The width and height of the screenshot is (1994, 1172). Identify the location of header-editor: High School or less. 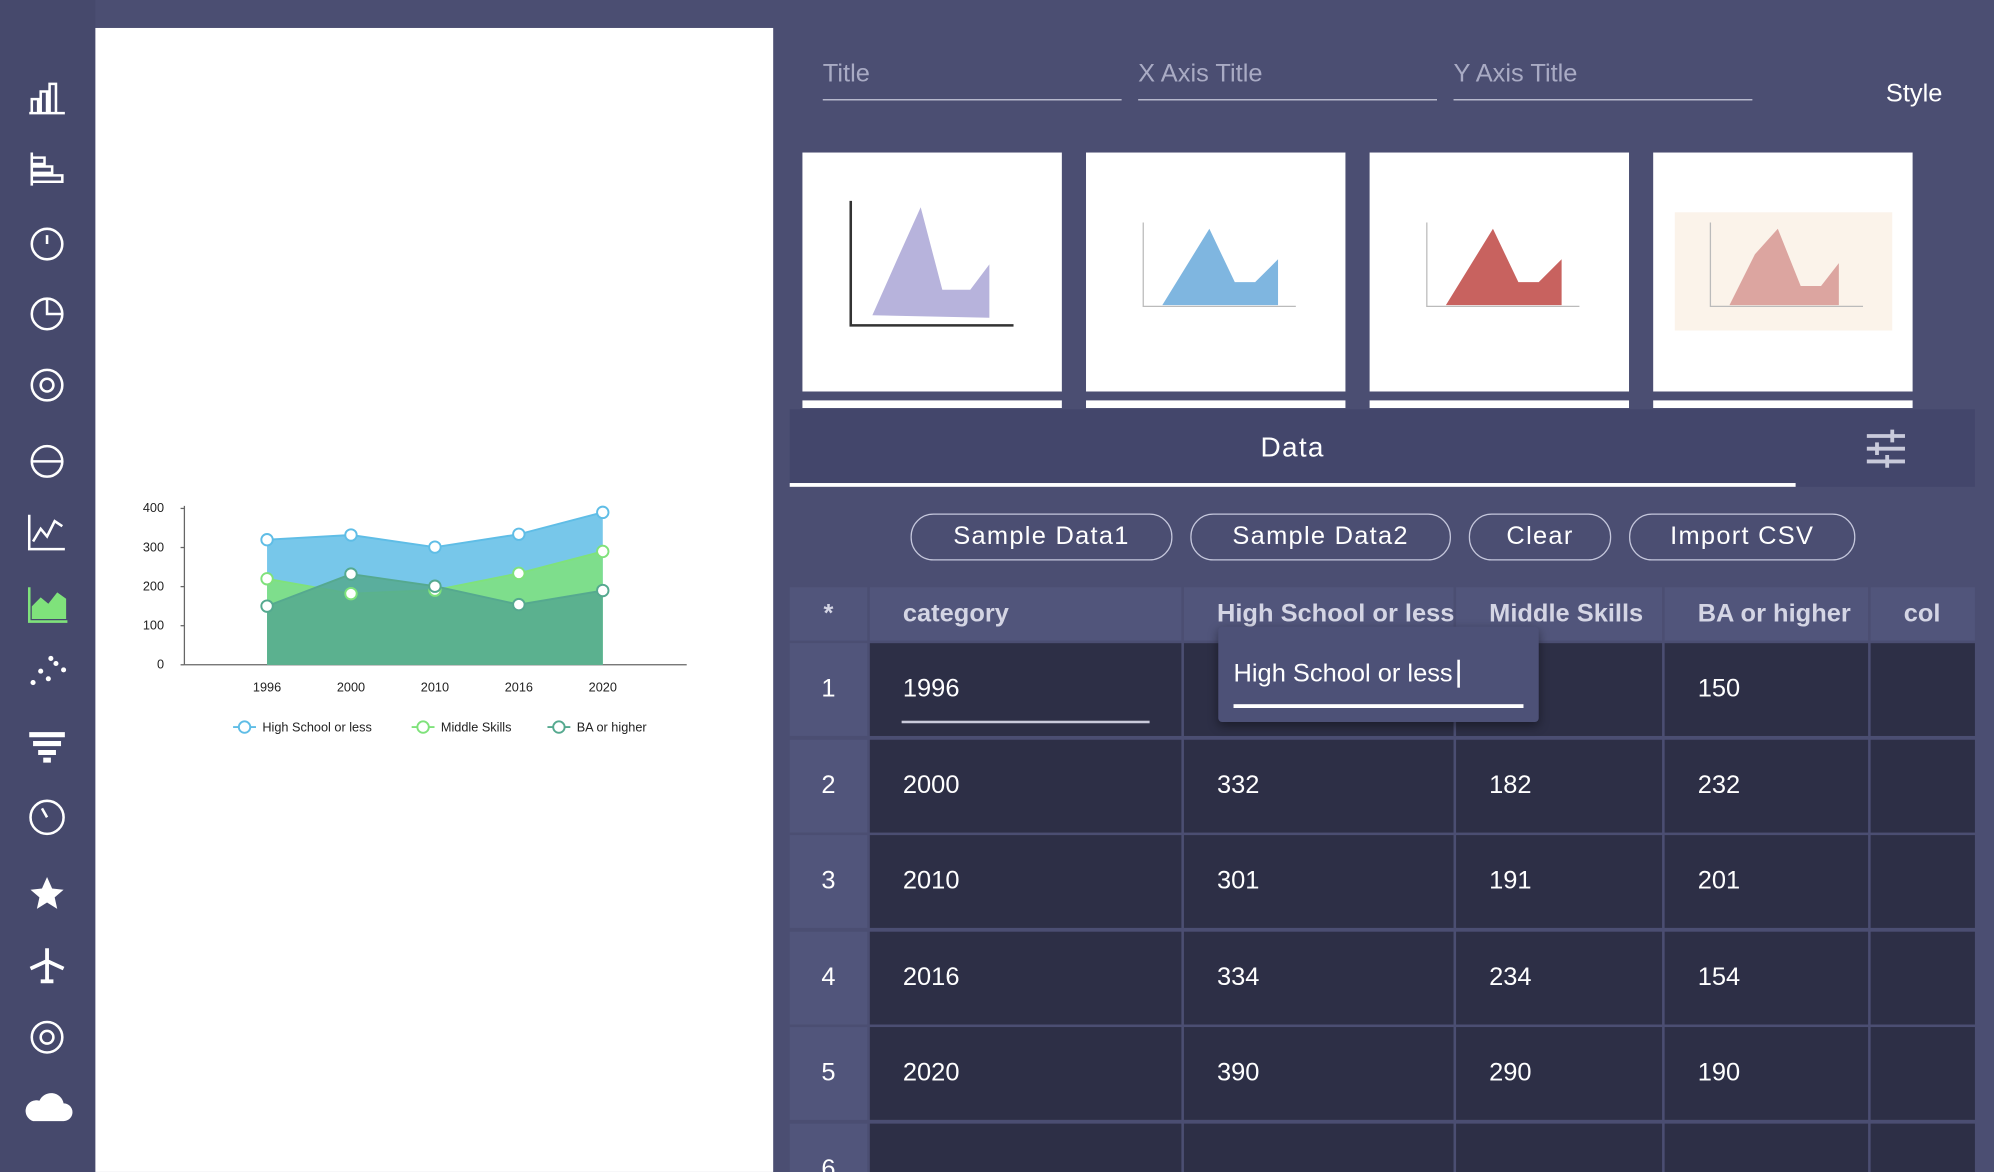
(1378, 674).